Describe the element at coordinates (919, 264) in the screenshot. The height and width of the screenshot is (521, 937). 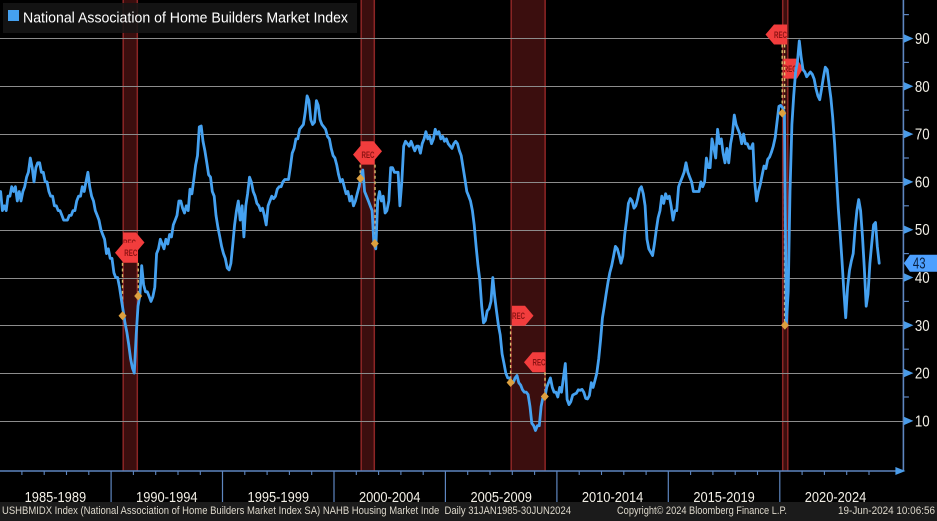
I see `svg-text: 43` at that location.